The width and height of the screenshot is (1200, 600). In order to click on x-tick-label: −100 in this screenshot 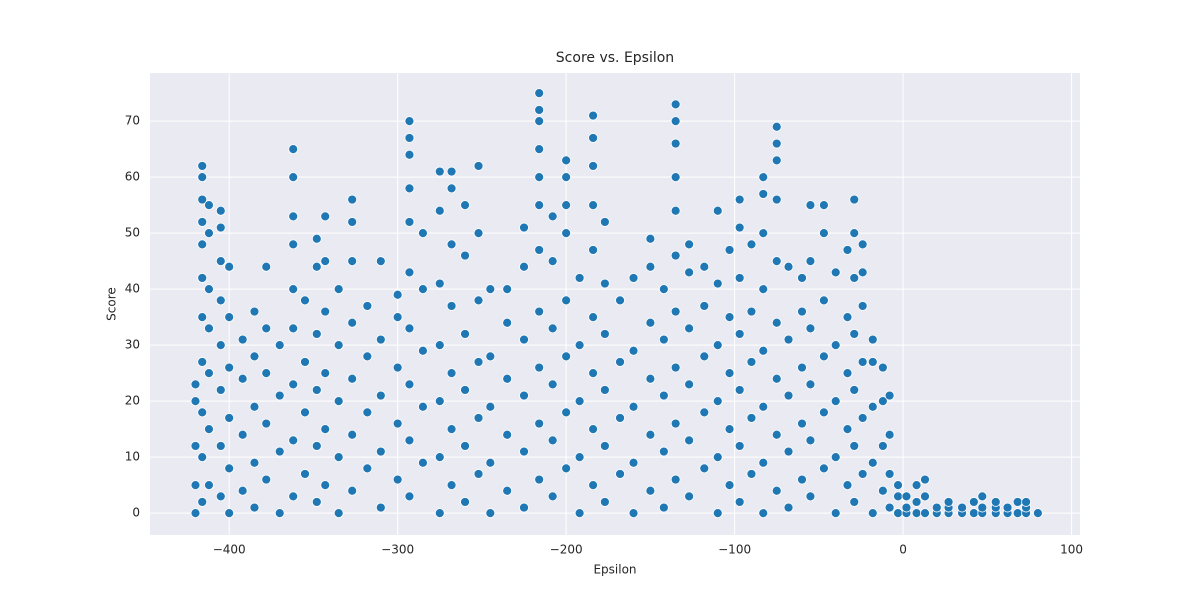, I will do `click(734, 550)`.